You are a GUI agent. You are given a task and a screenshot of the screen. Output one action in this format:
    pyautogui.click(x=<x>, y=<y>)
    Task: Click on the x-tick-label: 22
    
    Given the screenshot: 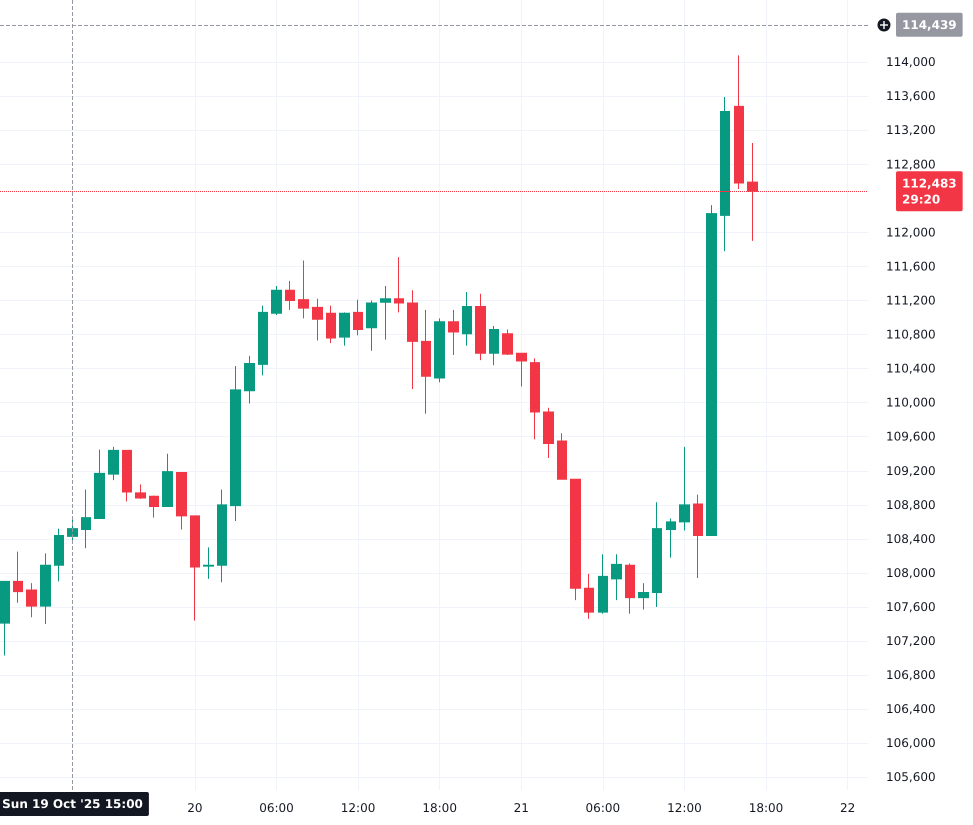 What is the action you would take?
    pyautogui.click(x=848, y=808)
    